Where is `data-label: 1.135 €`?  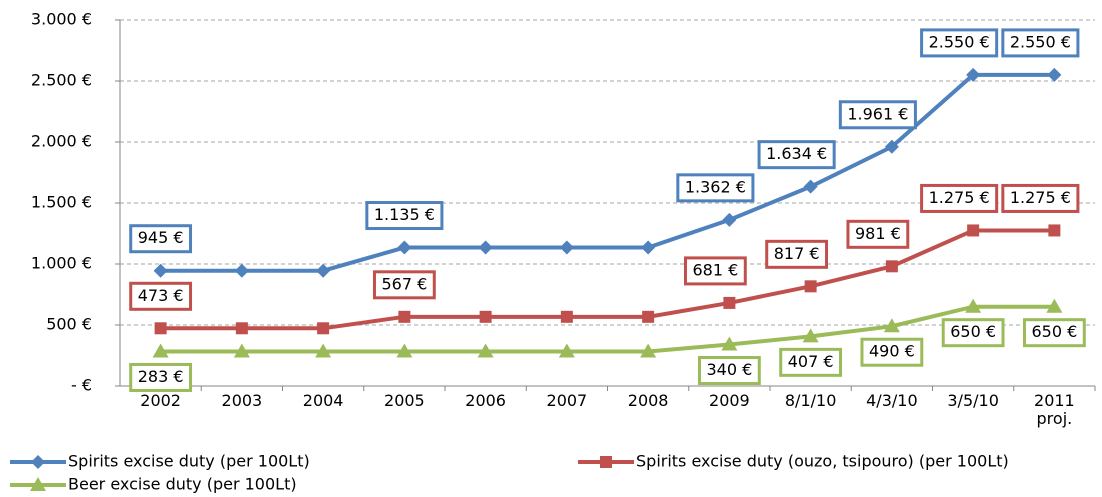
data-label: 1.135 € is located at coordinates (404, 214).